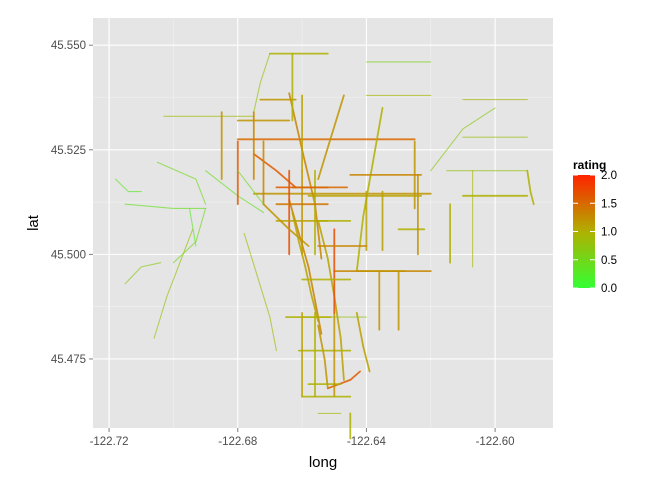  What do you see at coordinates (33, 222) in the screenshot?
I see `y-axis-title: lat` at bounding box center [33, 222].